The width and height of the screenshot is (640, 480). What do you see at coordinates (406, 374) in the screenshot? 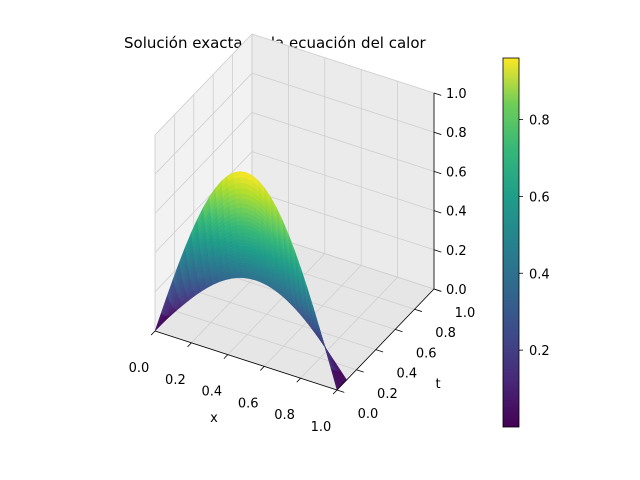
I see `t-tick-label: 0.4` at bounding box center [406, 374].